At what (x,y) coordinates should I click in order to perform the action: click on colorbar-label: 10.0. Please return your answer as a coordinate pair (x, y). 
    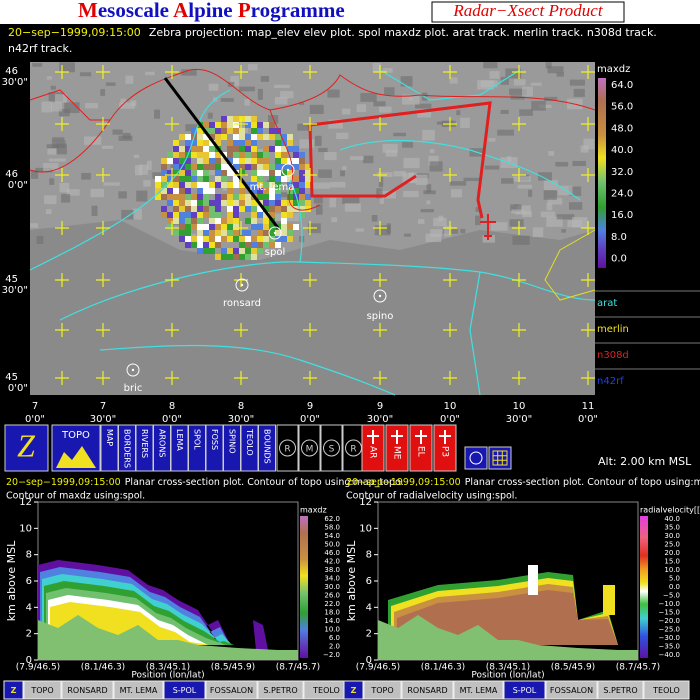
    Looking at the image, I should click on (332, 630).